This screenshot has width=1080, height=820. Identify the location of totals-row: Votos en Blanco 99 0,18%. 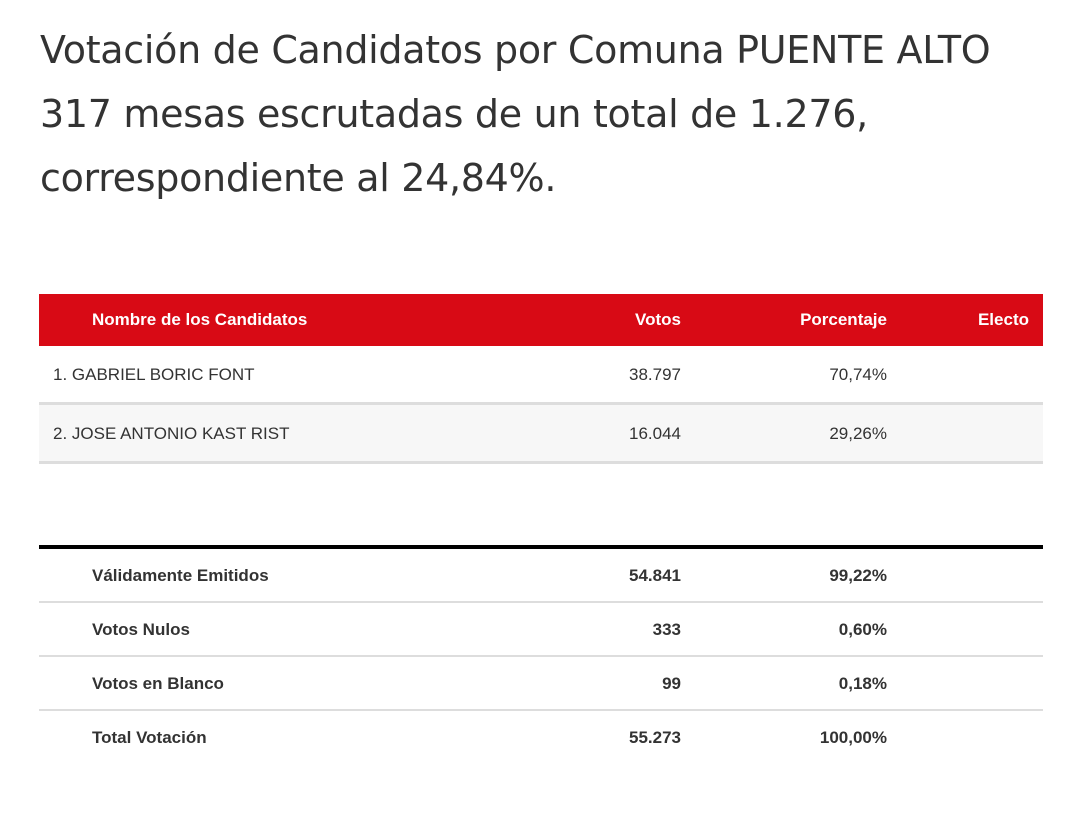
(541, 684).